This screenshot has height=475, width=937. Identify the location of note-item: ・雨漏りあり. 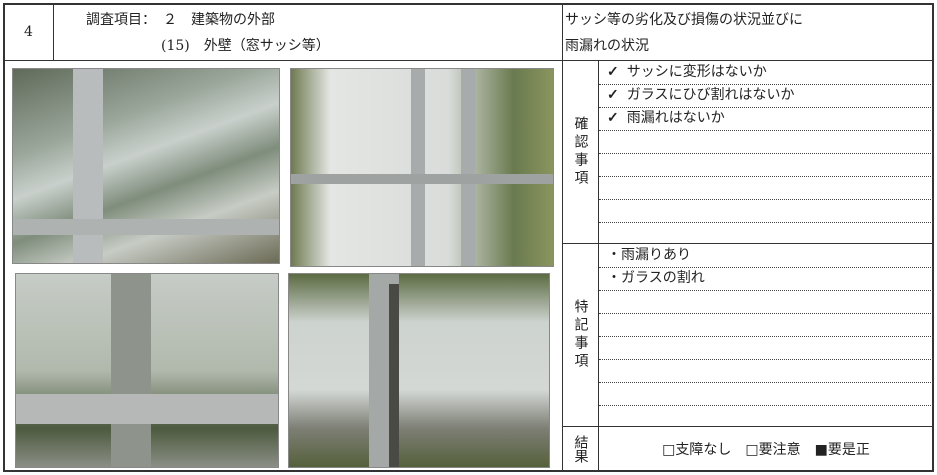
(766, 256).